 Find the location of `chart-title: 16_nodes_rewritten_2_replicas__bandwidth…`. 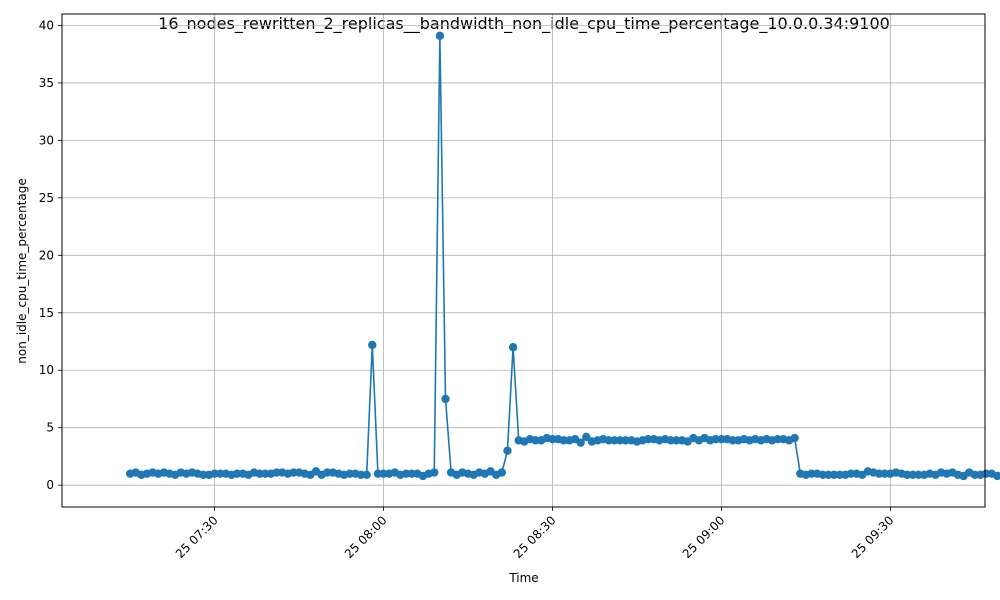

chart-title: 16_nodes_rewritten_2_replicas__bandwidth… is located at coordinates (524, 24).